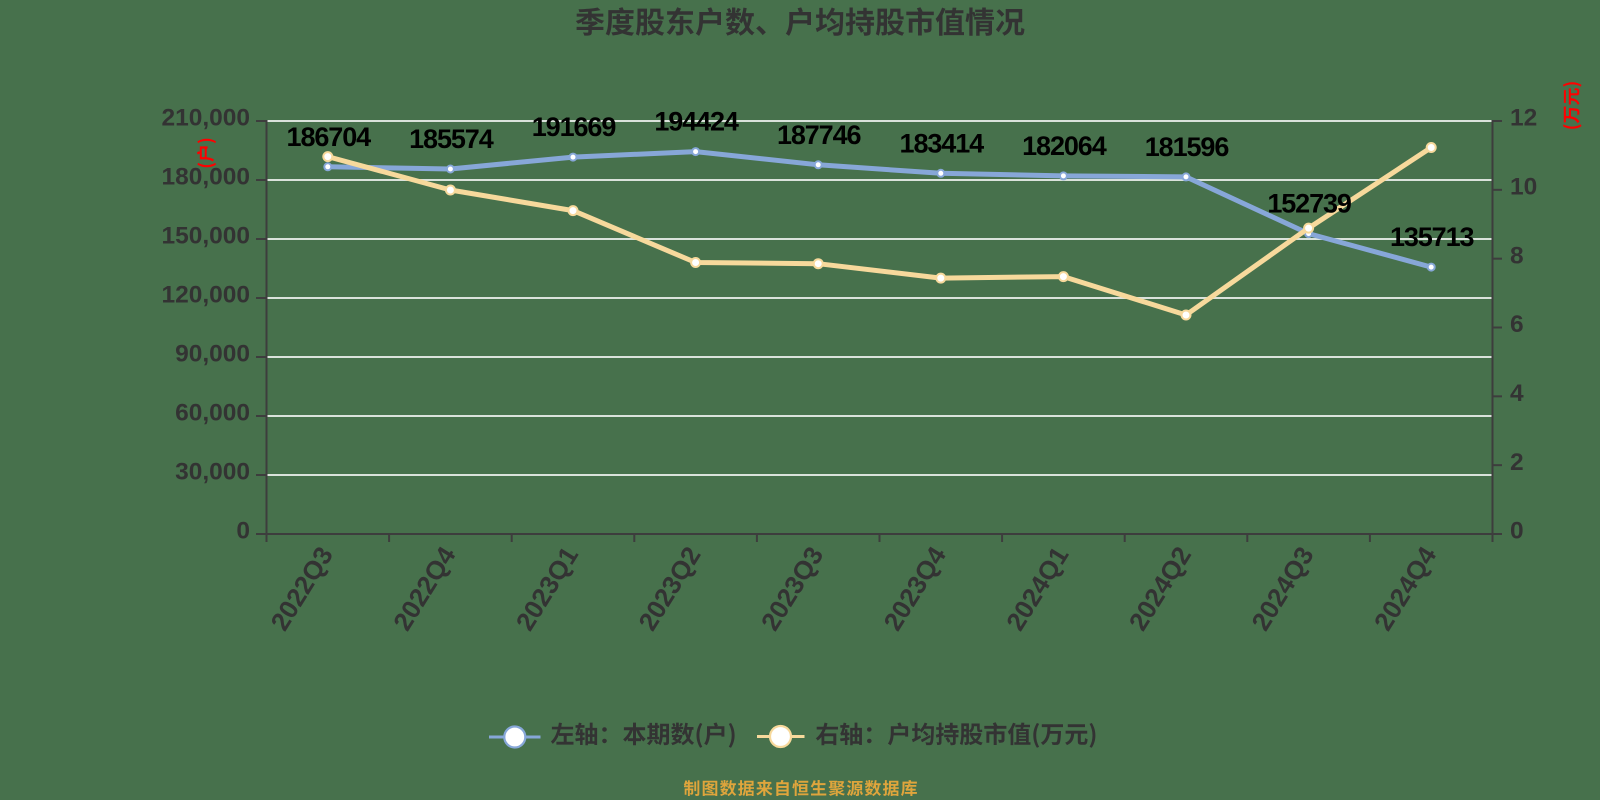  What do you see at coordinates (205, 177) in the screenshot?
I see `svg-text: 180,000` at bounding box center [205, 177].